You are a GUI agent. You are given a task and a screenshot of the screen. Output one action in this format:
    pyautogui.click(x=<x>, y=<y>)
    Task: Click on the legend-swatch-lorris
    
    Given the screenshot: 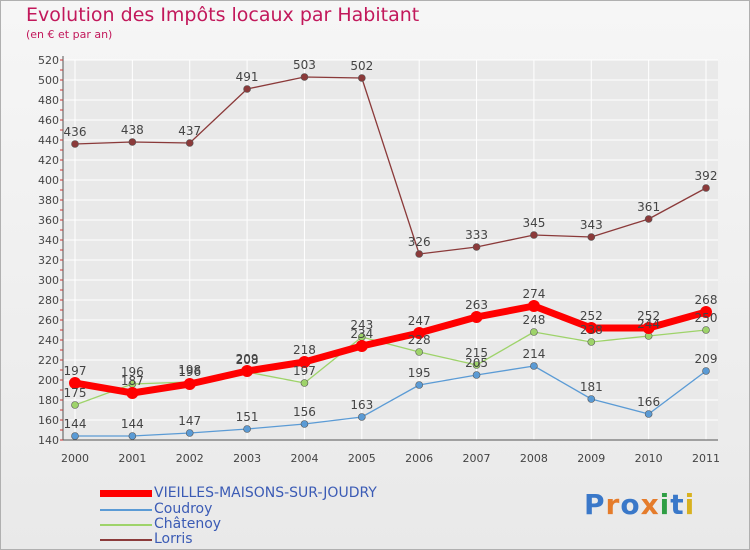 What is the action you would take?
    pyautogui.click(x=126, y=540)
    